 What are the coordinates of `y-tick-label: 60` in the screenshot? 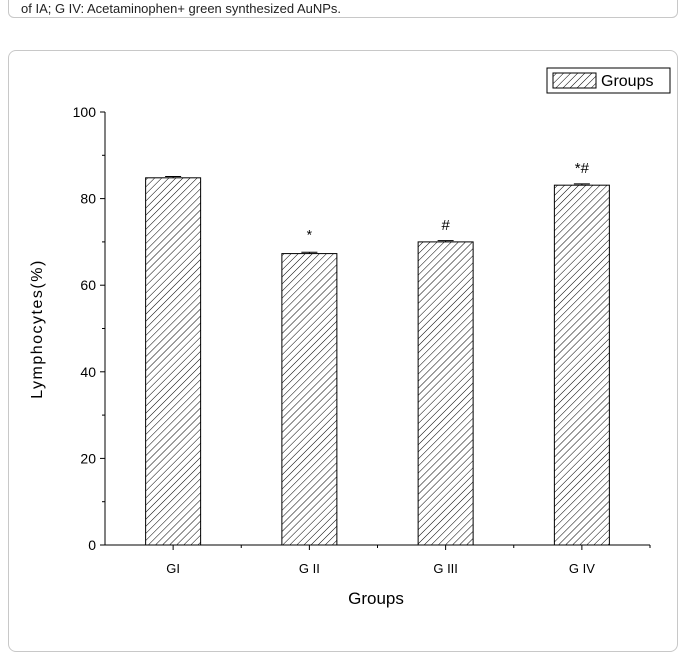 It's located at (88, 285).